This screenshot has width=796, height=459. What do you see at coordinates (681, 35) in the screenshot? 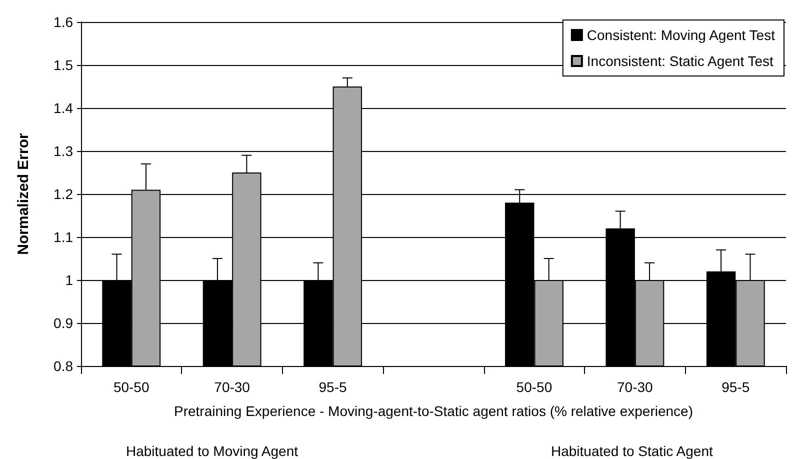
I see `legend-label: Consistent: Moving Agent Test` at bounding box center [681, 35].